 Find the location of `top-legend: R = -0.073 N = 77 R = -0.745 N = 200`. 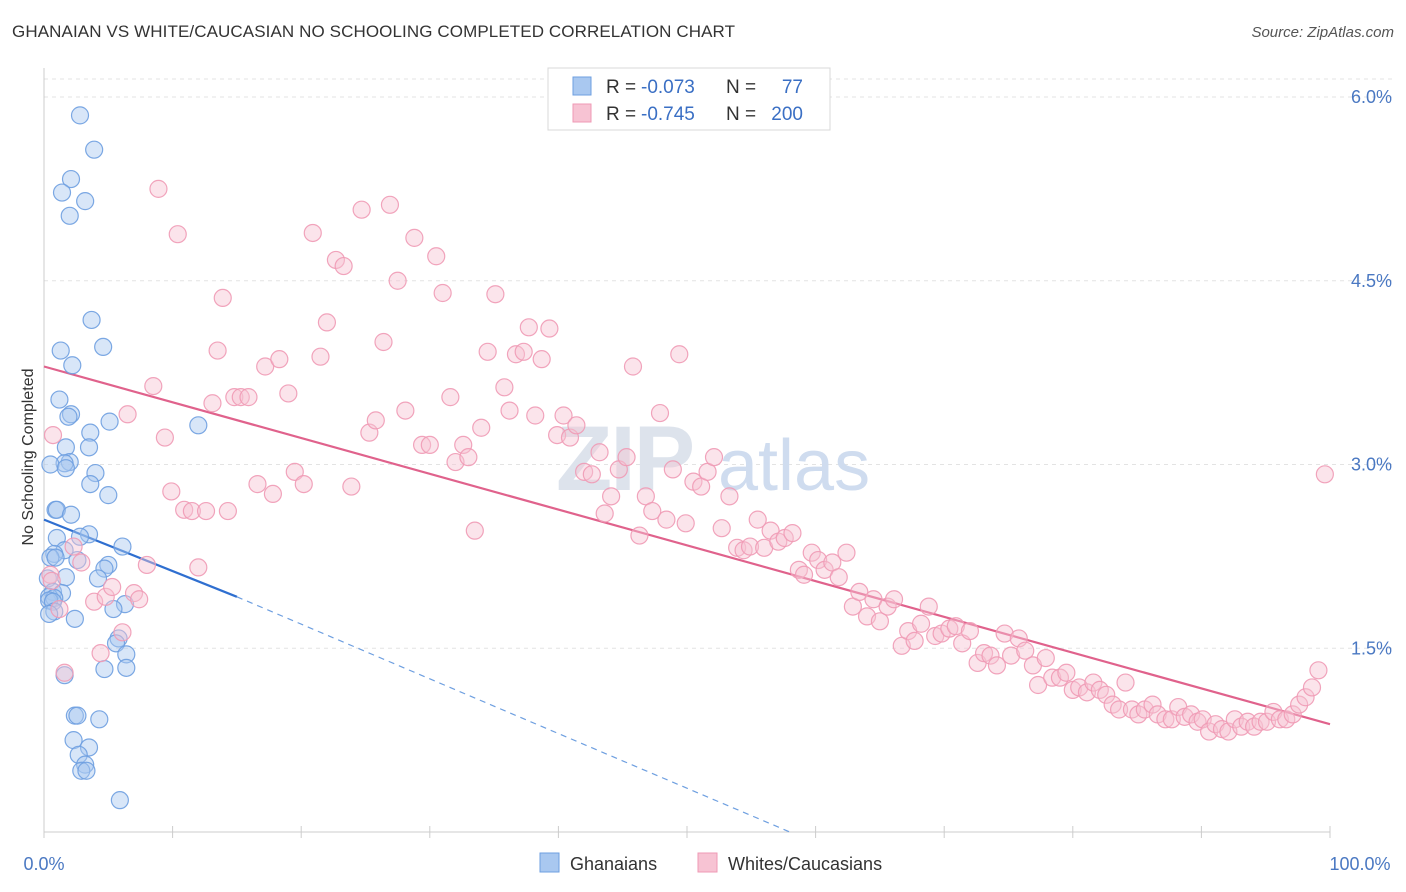

top-legend: R = -0.073 N = 77 R = -0.745 N = 200 is located at coordinates (689, 99).